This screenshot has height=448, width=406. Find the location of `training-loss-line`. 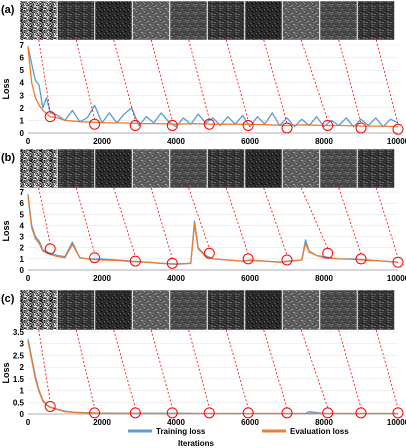

training-loss-line is located at coordinates (213, 230).